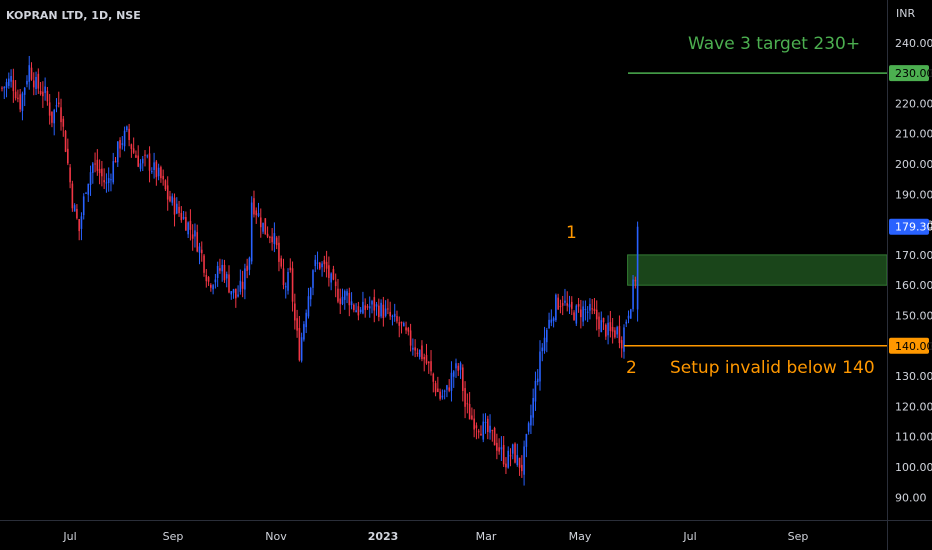 Image resolution: width=932 pixels, height=550 pixels. Describe the element at coordinates (757, 270) in the screenshot. I see `target-zone-box` at that location.